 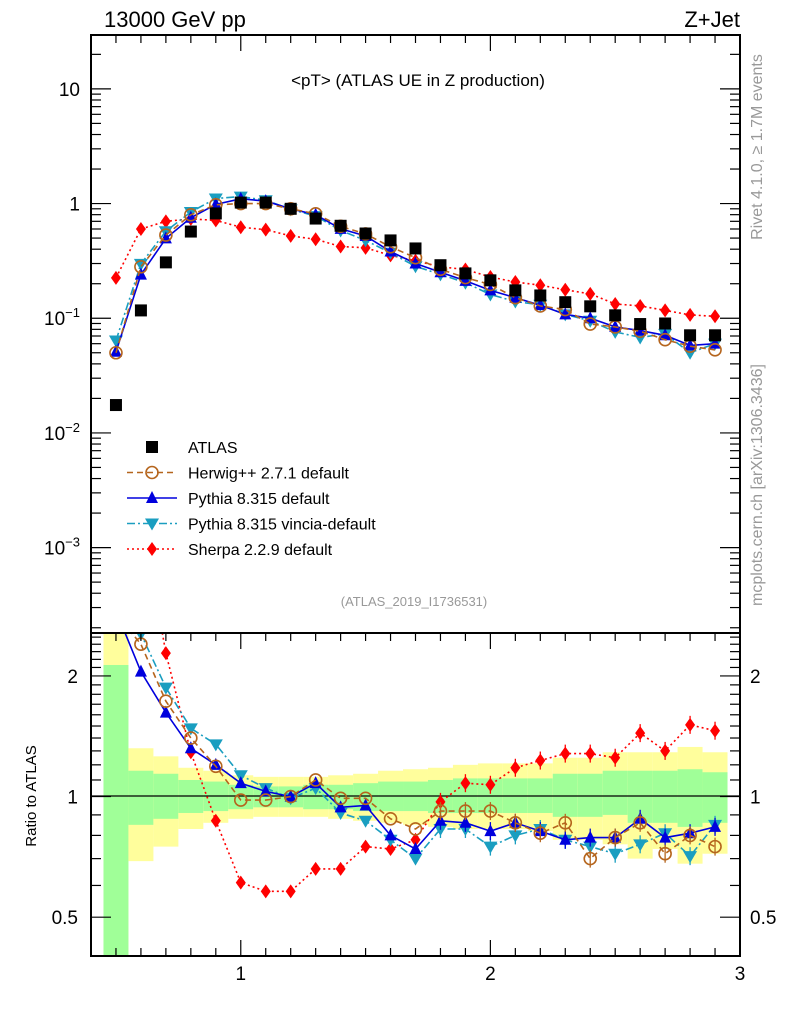 I want to click on header-energy-label: 13000 GeV pp, so click(x=175, y=19).